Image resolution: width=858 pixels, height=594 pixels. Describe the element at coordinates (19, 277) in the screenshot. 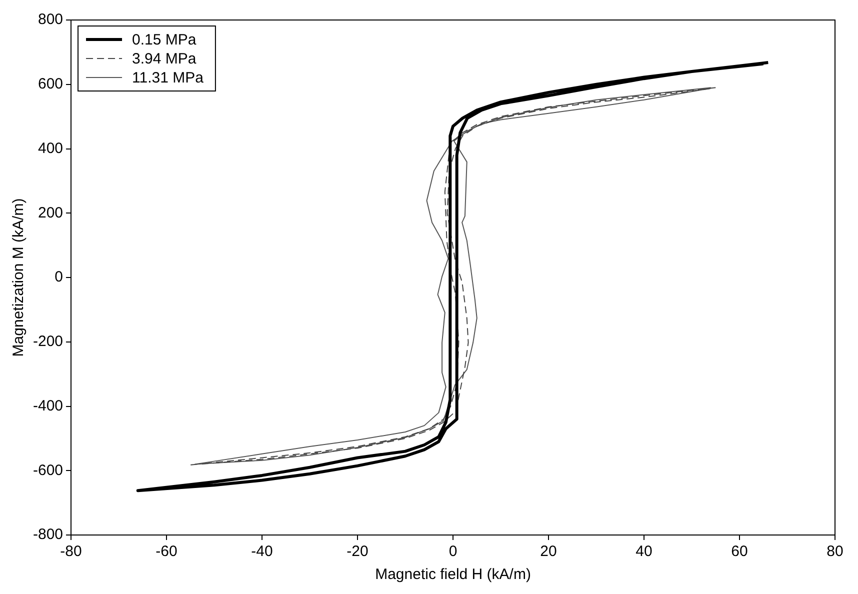

I see `y-axis-title: Magnetization M (kA/m)` at that location.